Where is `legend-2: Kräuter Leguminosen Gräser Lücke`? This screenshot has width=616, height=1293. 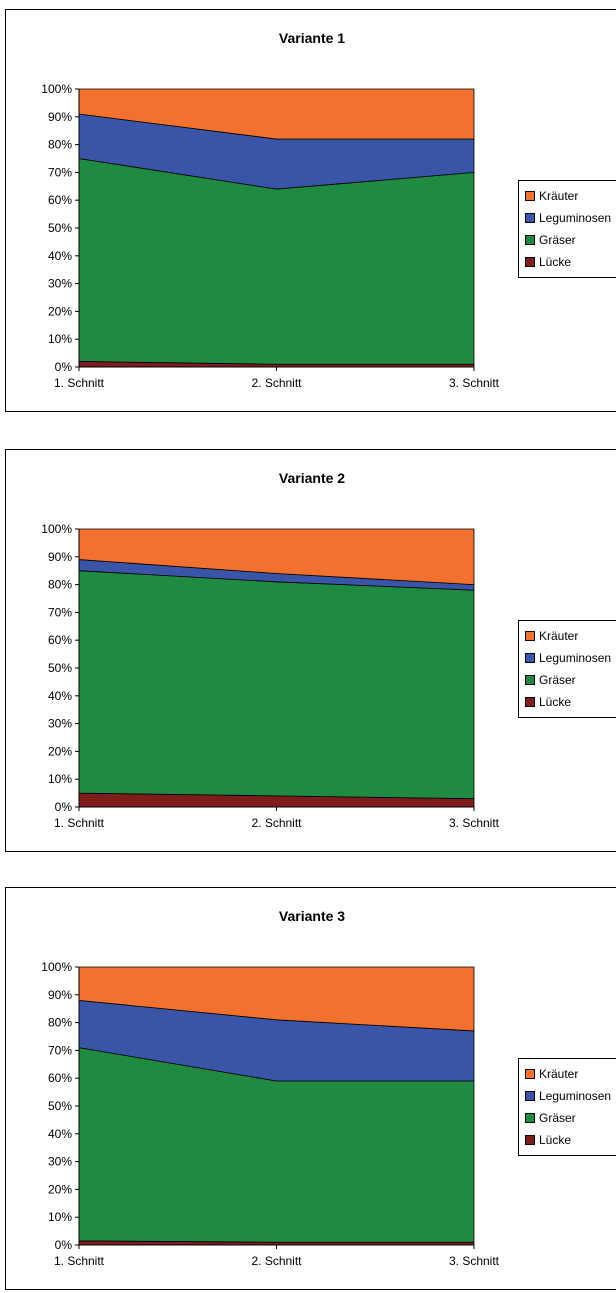 legend-2: Kräuter Leguminosen Gräser Lücke is located at coordinates (567, 669).